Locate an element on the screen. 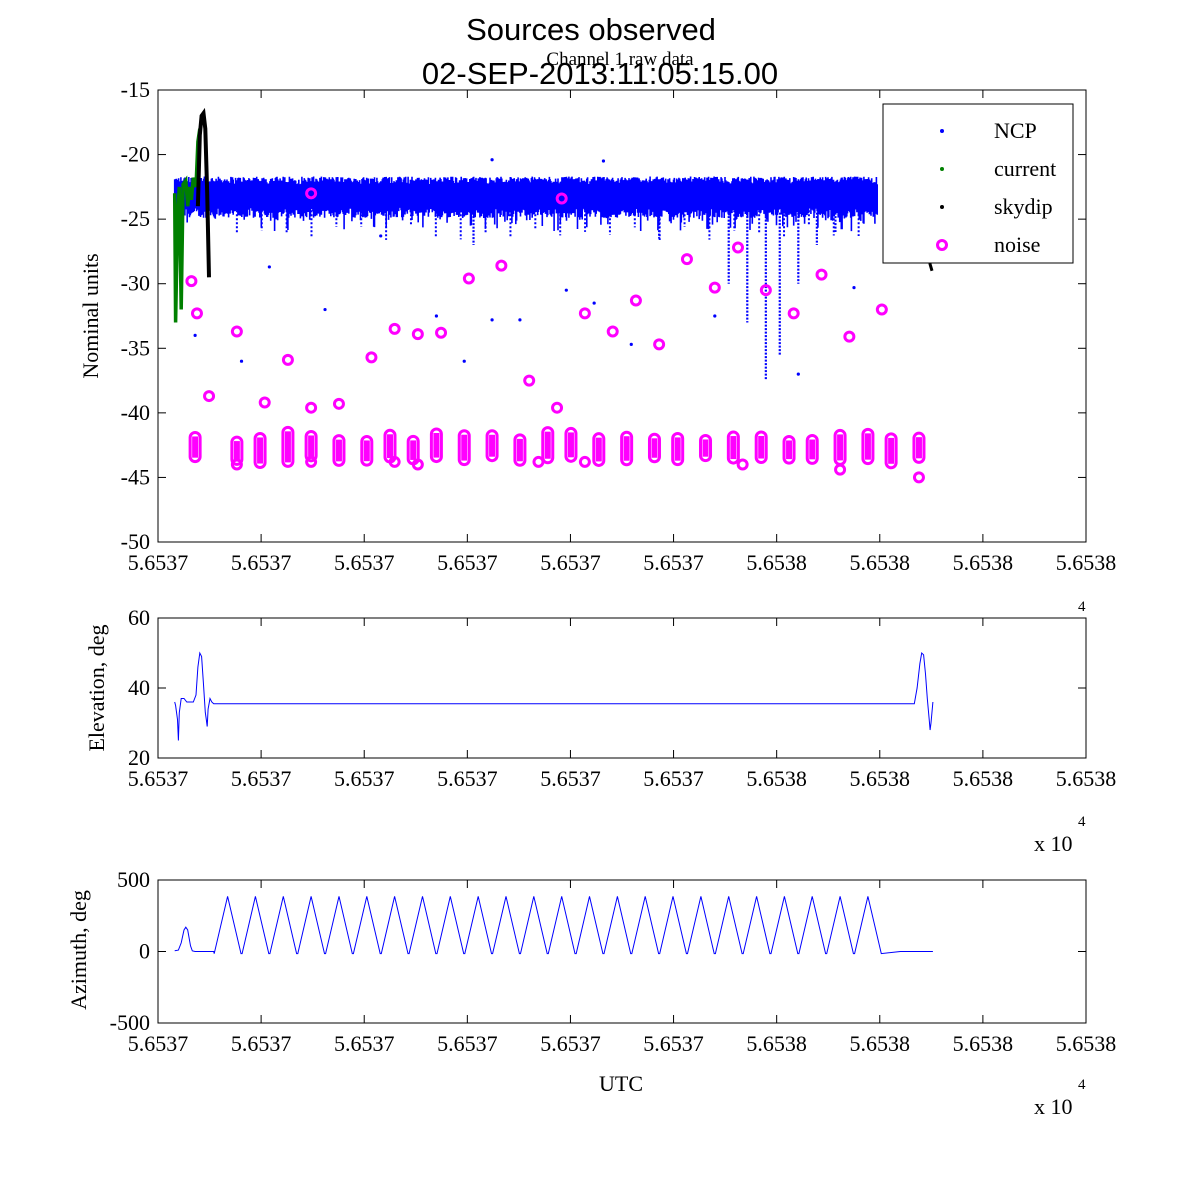 Image resolution: width=1200 pixels, height=1200 pixels. azimuth-y-label: Azimuth, deg is located at coordinates (78, 950).